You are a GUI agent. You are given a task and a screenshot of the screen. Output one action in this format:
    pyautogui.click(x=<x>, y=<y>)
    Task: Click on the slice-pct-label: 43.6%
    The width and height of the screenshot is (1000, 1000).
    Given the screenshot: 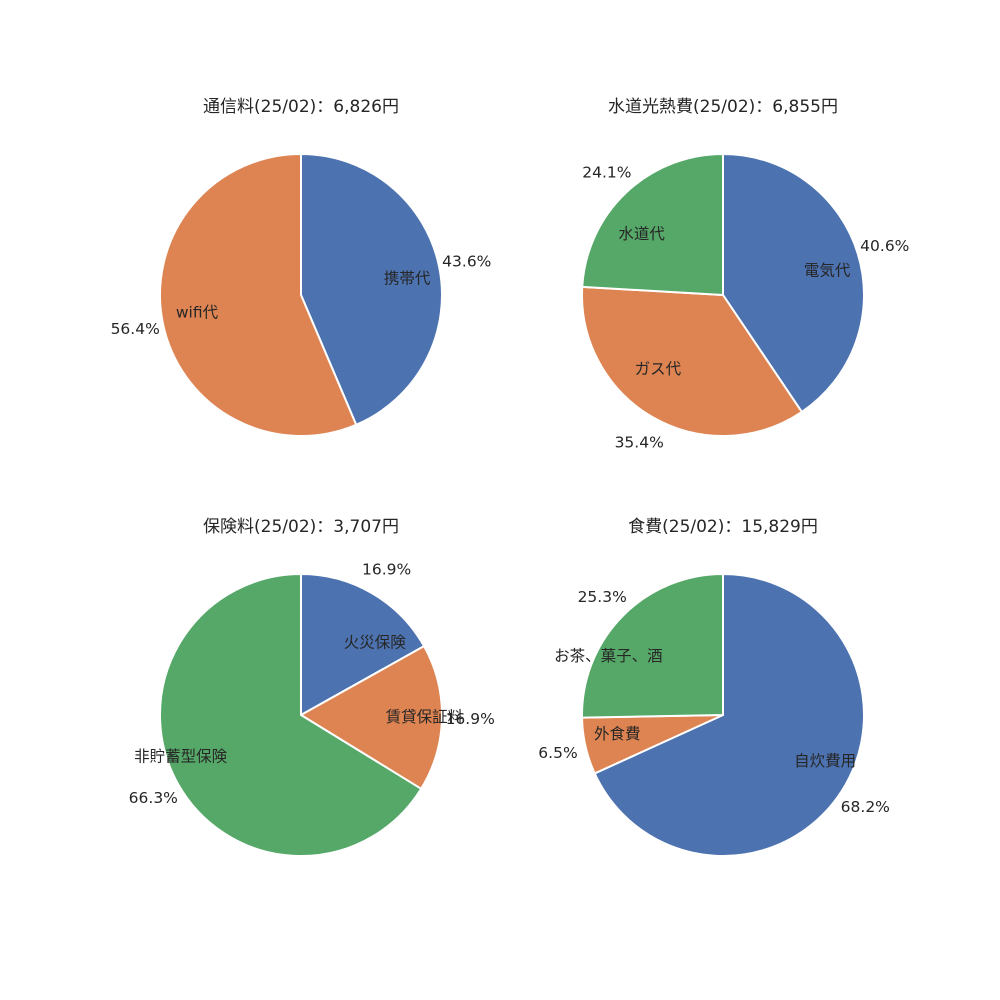 What is the action you would take?
    pyautogui.click(x=466, y=262)
    